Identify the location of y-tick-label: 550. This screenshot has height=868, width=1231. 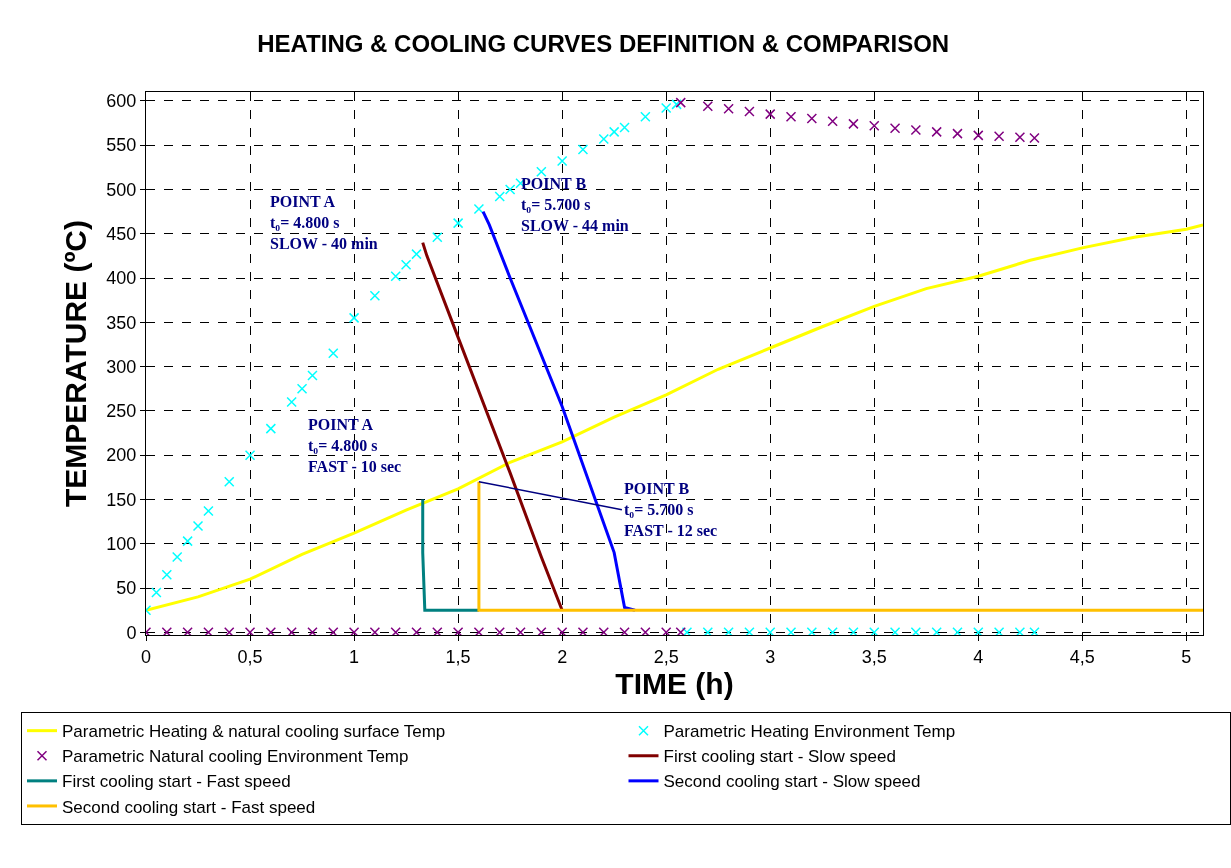
(121, 145).